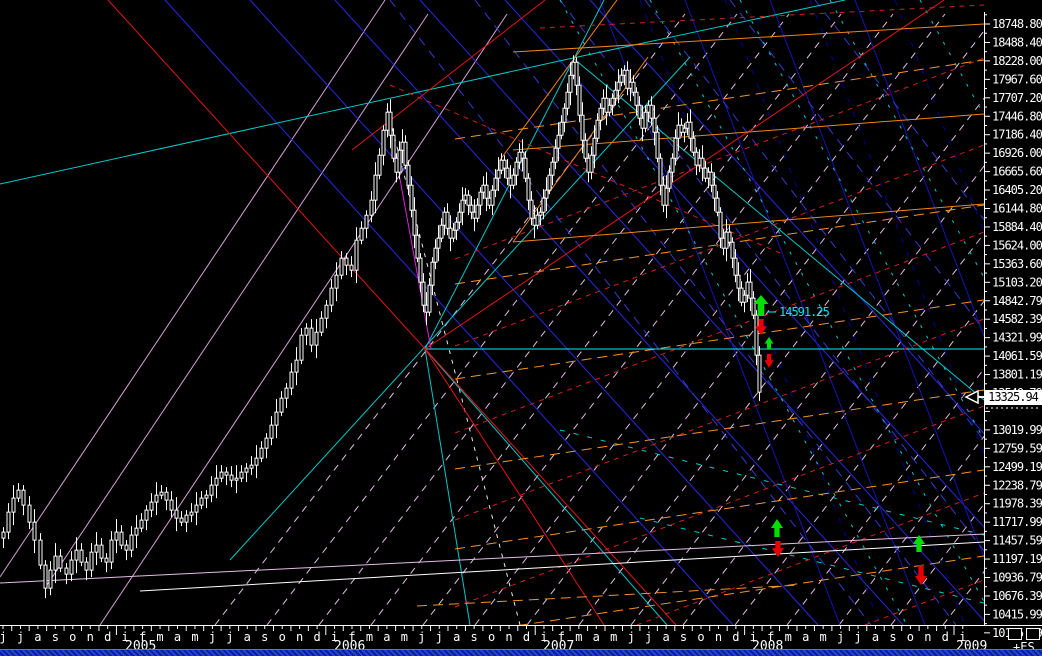 This screenshot has width=1042, height=656. I want to click on svg-text: 16144.80, so click(1017, 209).